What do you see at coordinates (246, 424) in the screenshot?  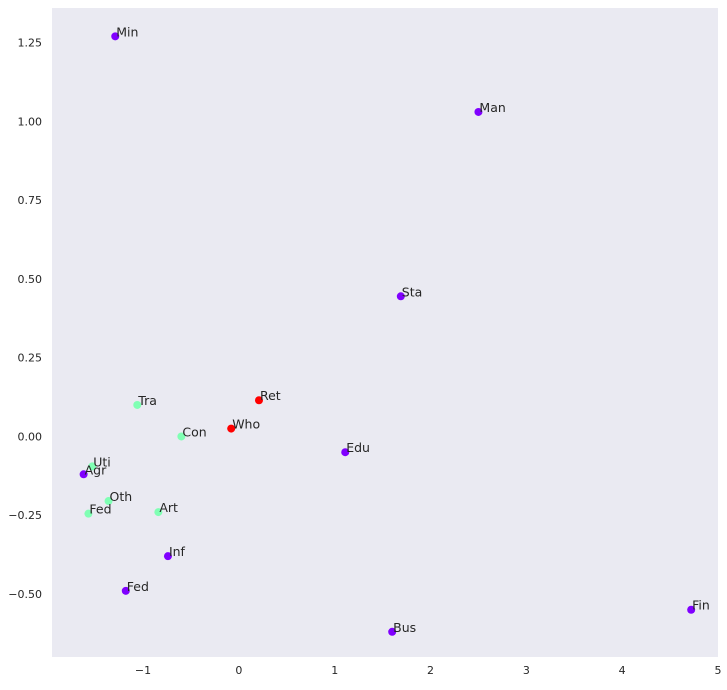 I see `point-label: Who` at bounding box center [246, 424].